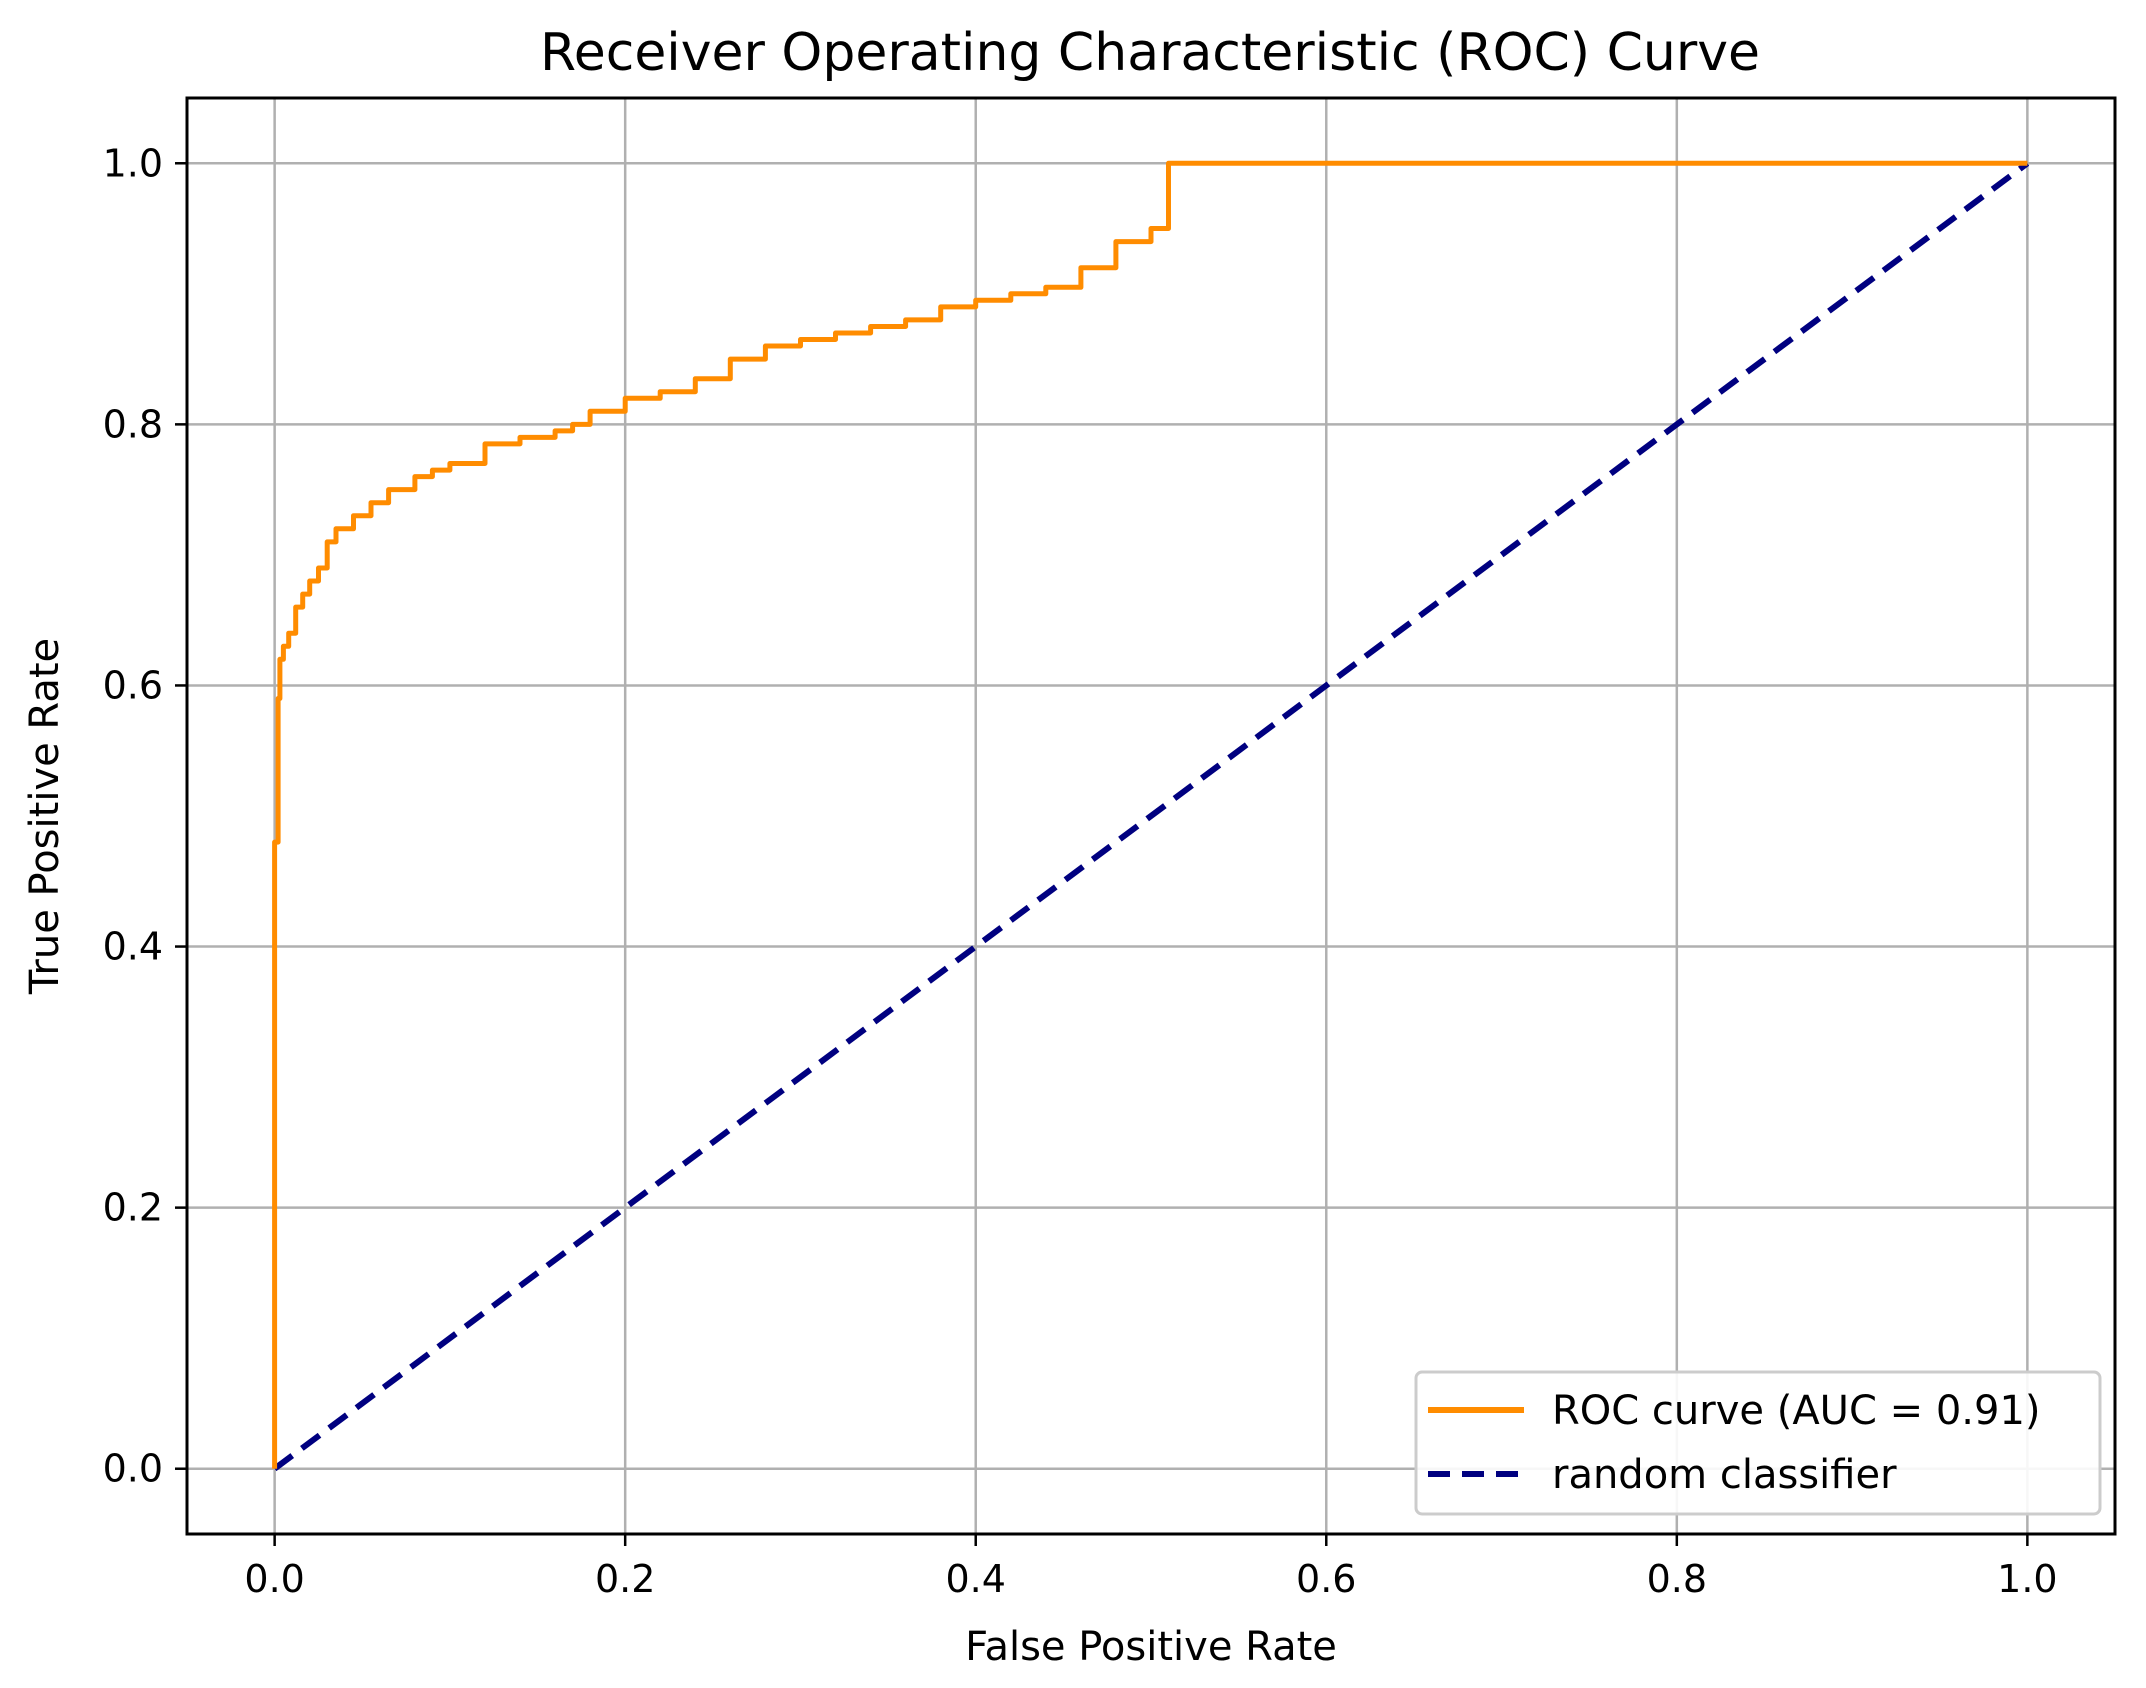 This screenshot has width=2146, height=1688. I want to click on legend-box, so click(1758, 1443).